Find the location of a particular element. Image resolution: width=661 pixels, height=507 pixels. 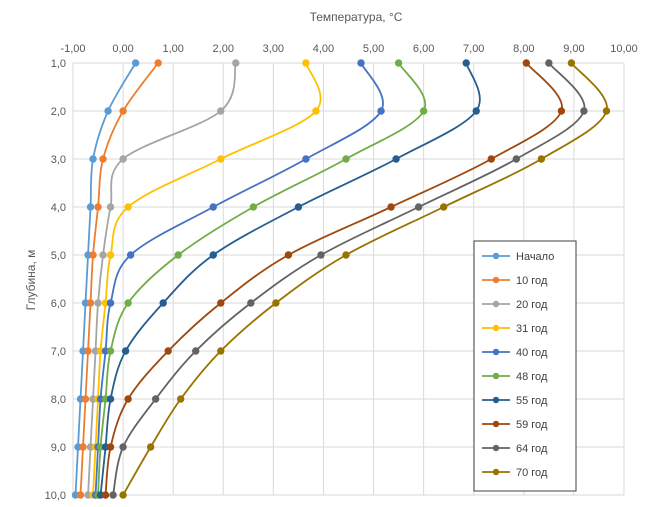

y-tick-label: 1,0 is located at coordinates (58, 64).